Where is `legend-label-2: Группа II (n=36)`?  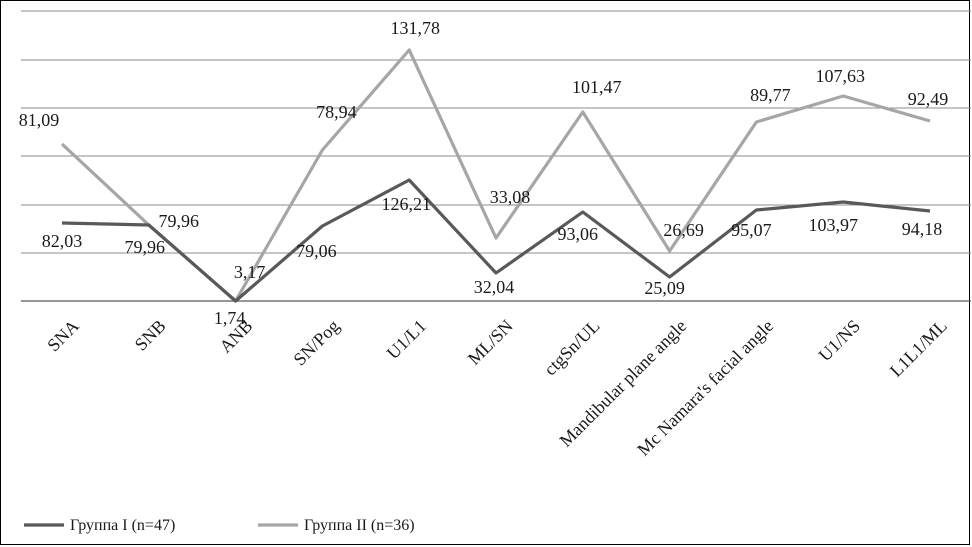 legend-label-2: Группа II (n=36) is located at coordinates (359, 525).